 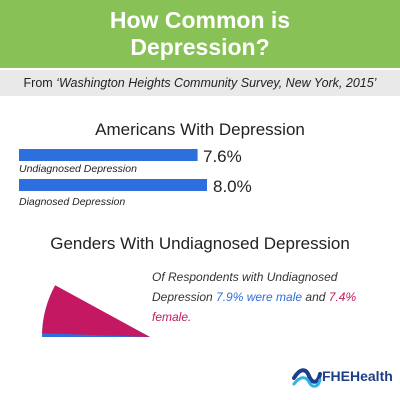 I want to click on wave-logo-icon, so click(x=307, y=378).